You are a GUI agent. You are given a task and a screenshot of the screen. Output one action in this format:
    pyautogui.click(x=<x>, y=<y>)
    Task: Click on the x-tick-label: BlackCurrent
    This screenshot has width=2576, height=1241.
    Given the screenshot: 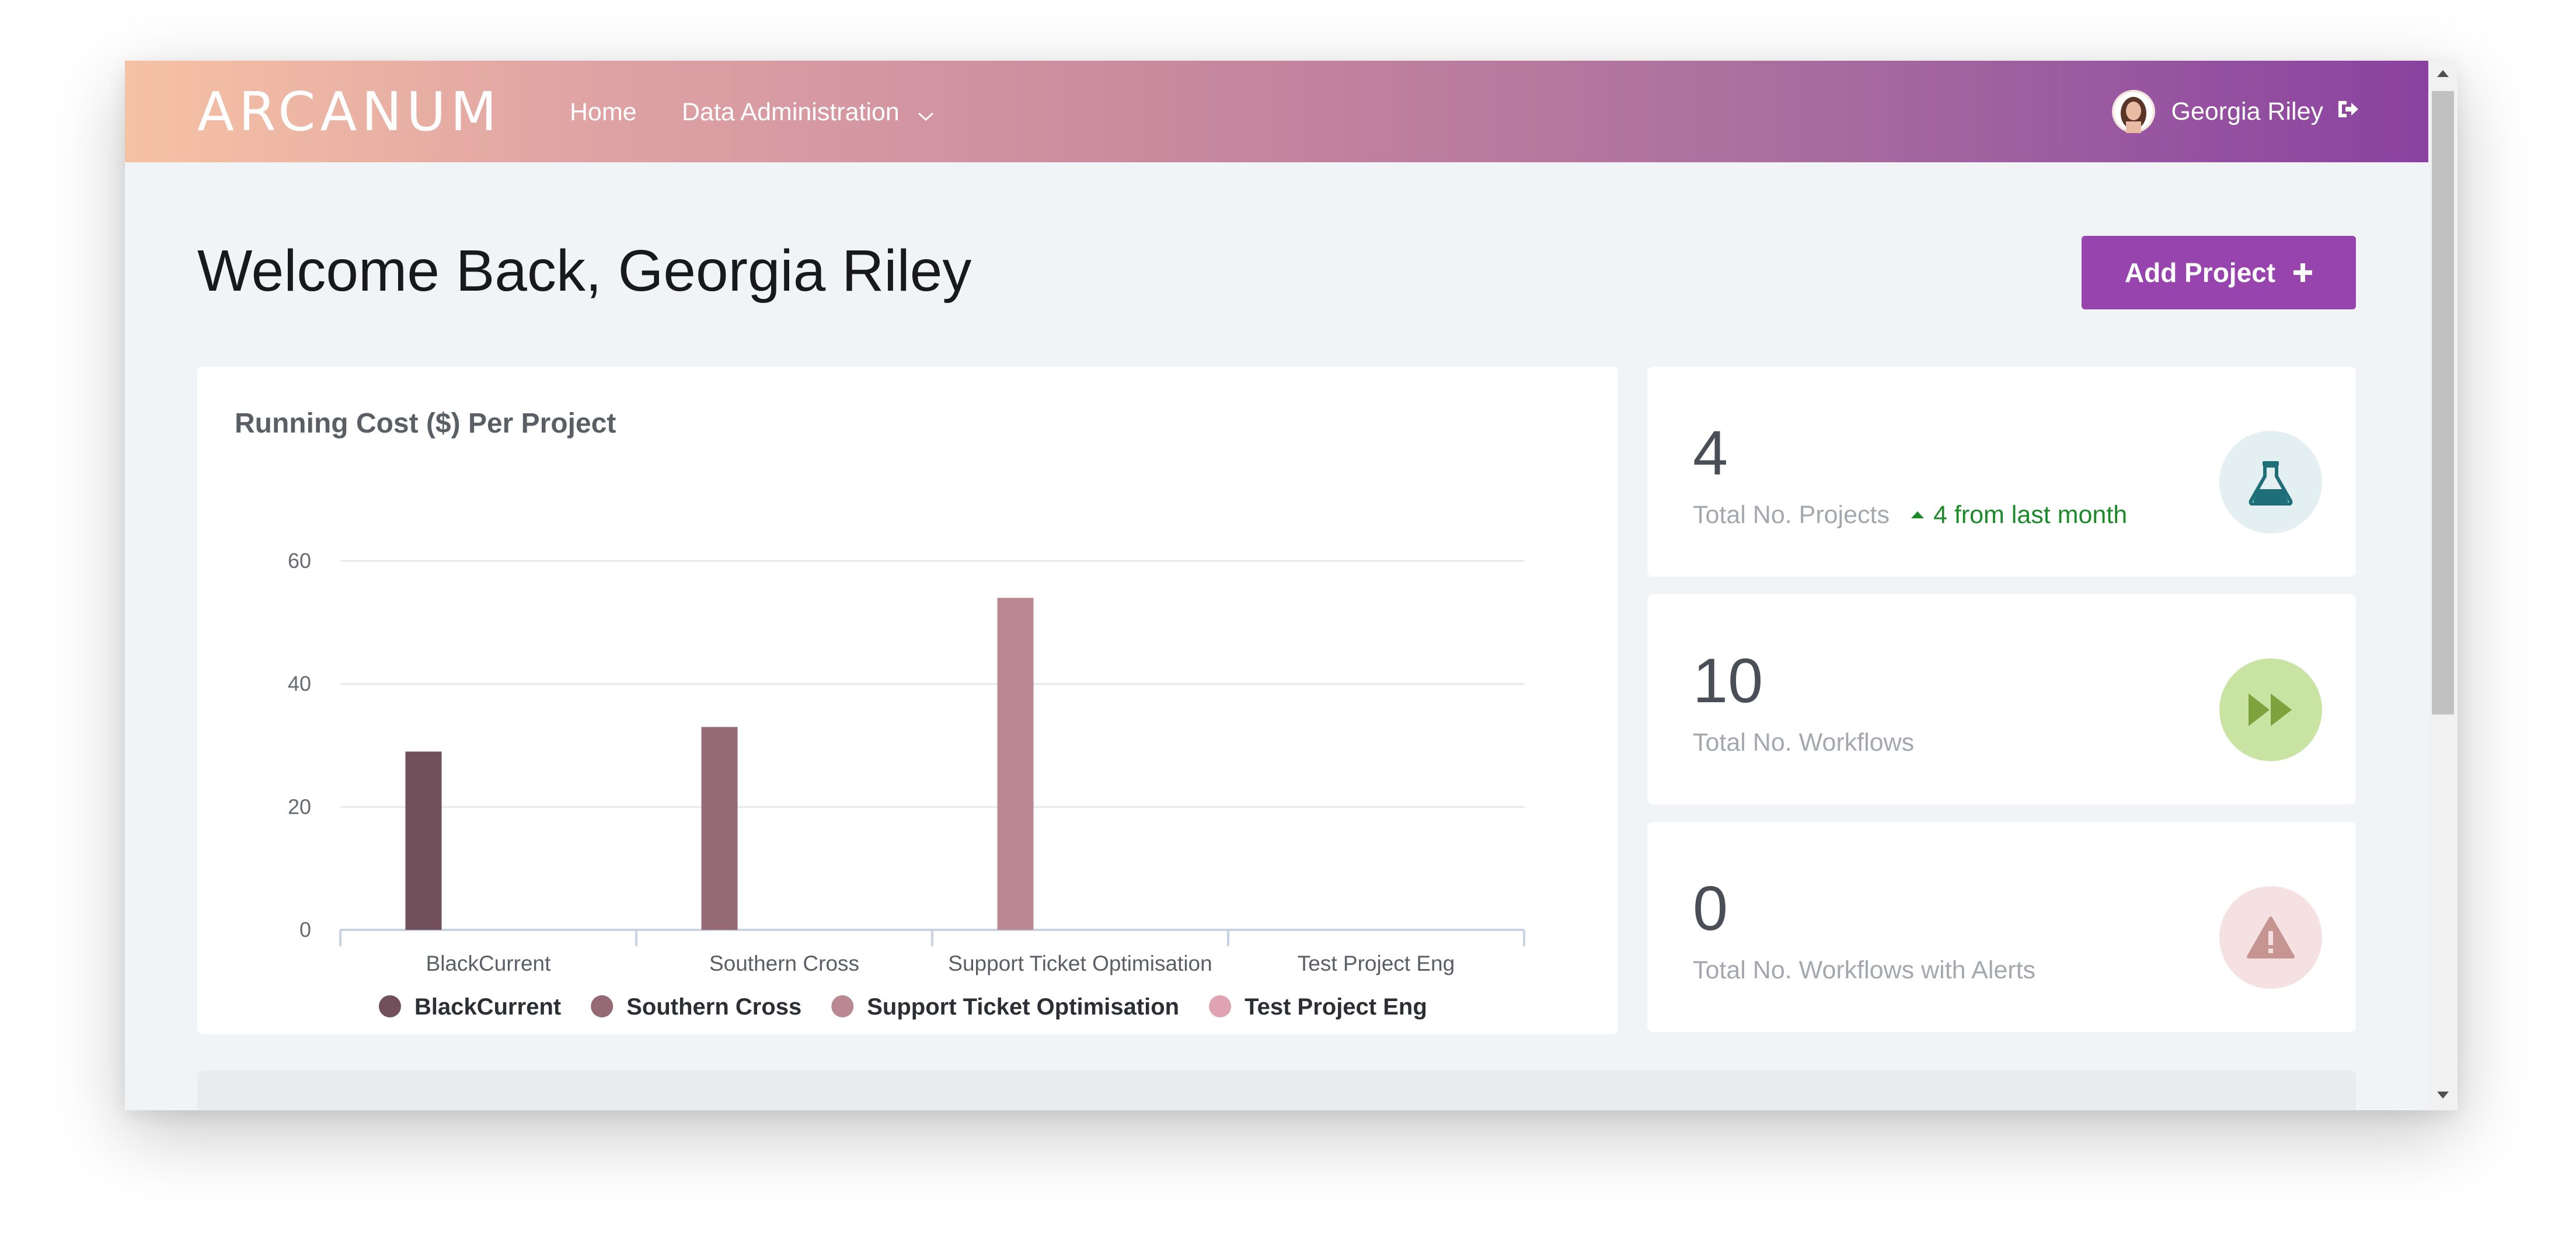 What is the action you would take?
    pyautogui.click(x=489, y=963)
    